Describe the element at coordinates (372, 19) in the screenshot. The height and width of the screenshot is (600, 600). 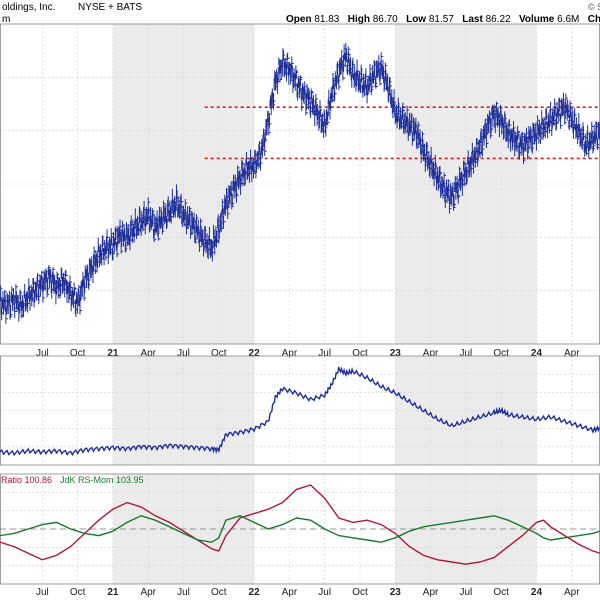
I see `quote-high: High 86.70` at that location.